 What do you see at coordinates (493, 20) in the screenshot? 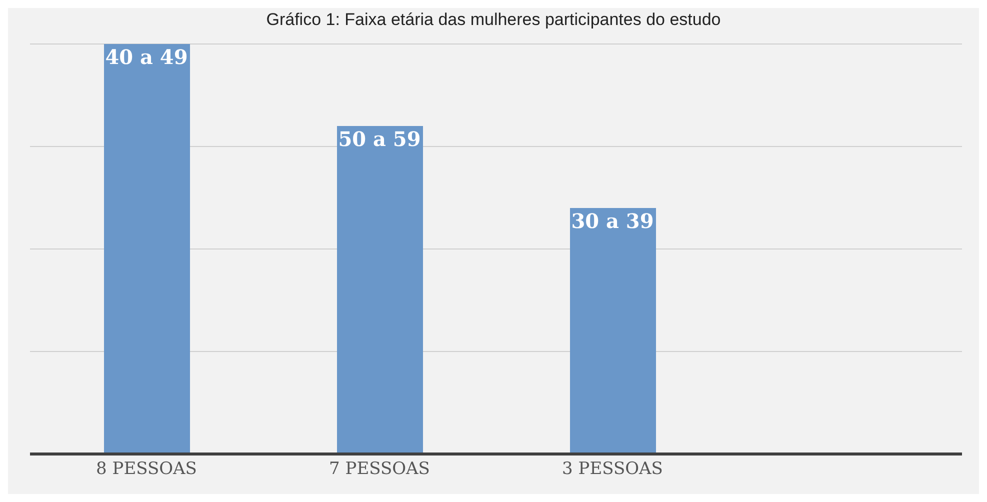
I see `chart-title: Gráfico 1: Faixa etária das mulheres participantes do estudo` at bounding box center [493, 20].